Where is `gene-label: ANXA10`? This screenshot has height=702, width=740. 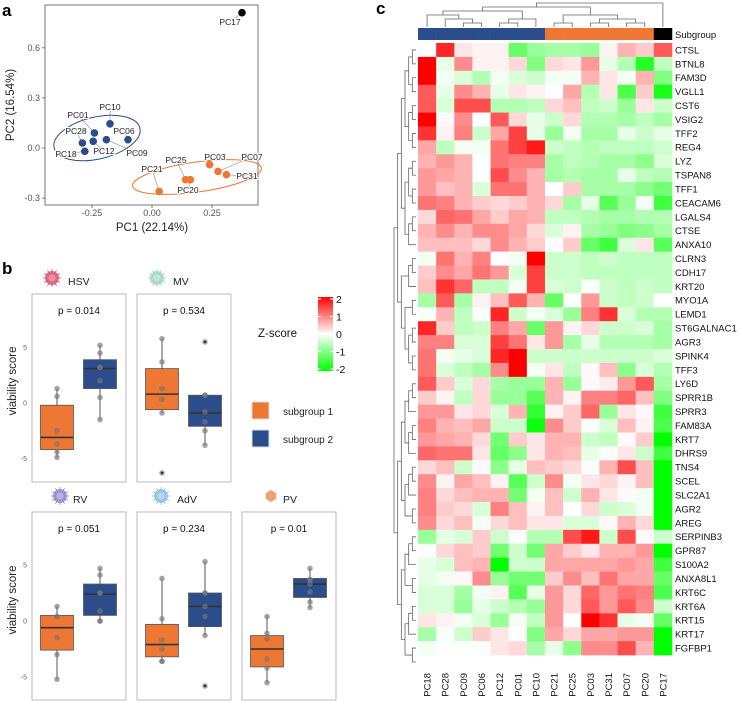
gene-label: ANXA10 is located at coordinates (693, 245).